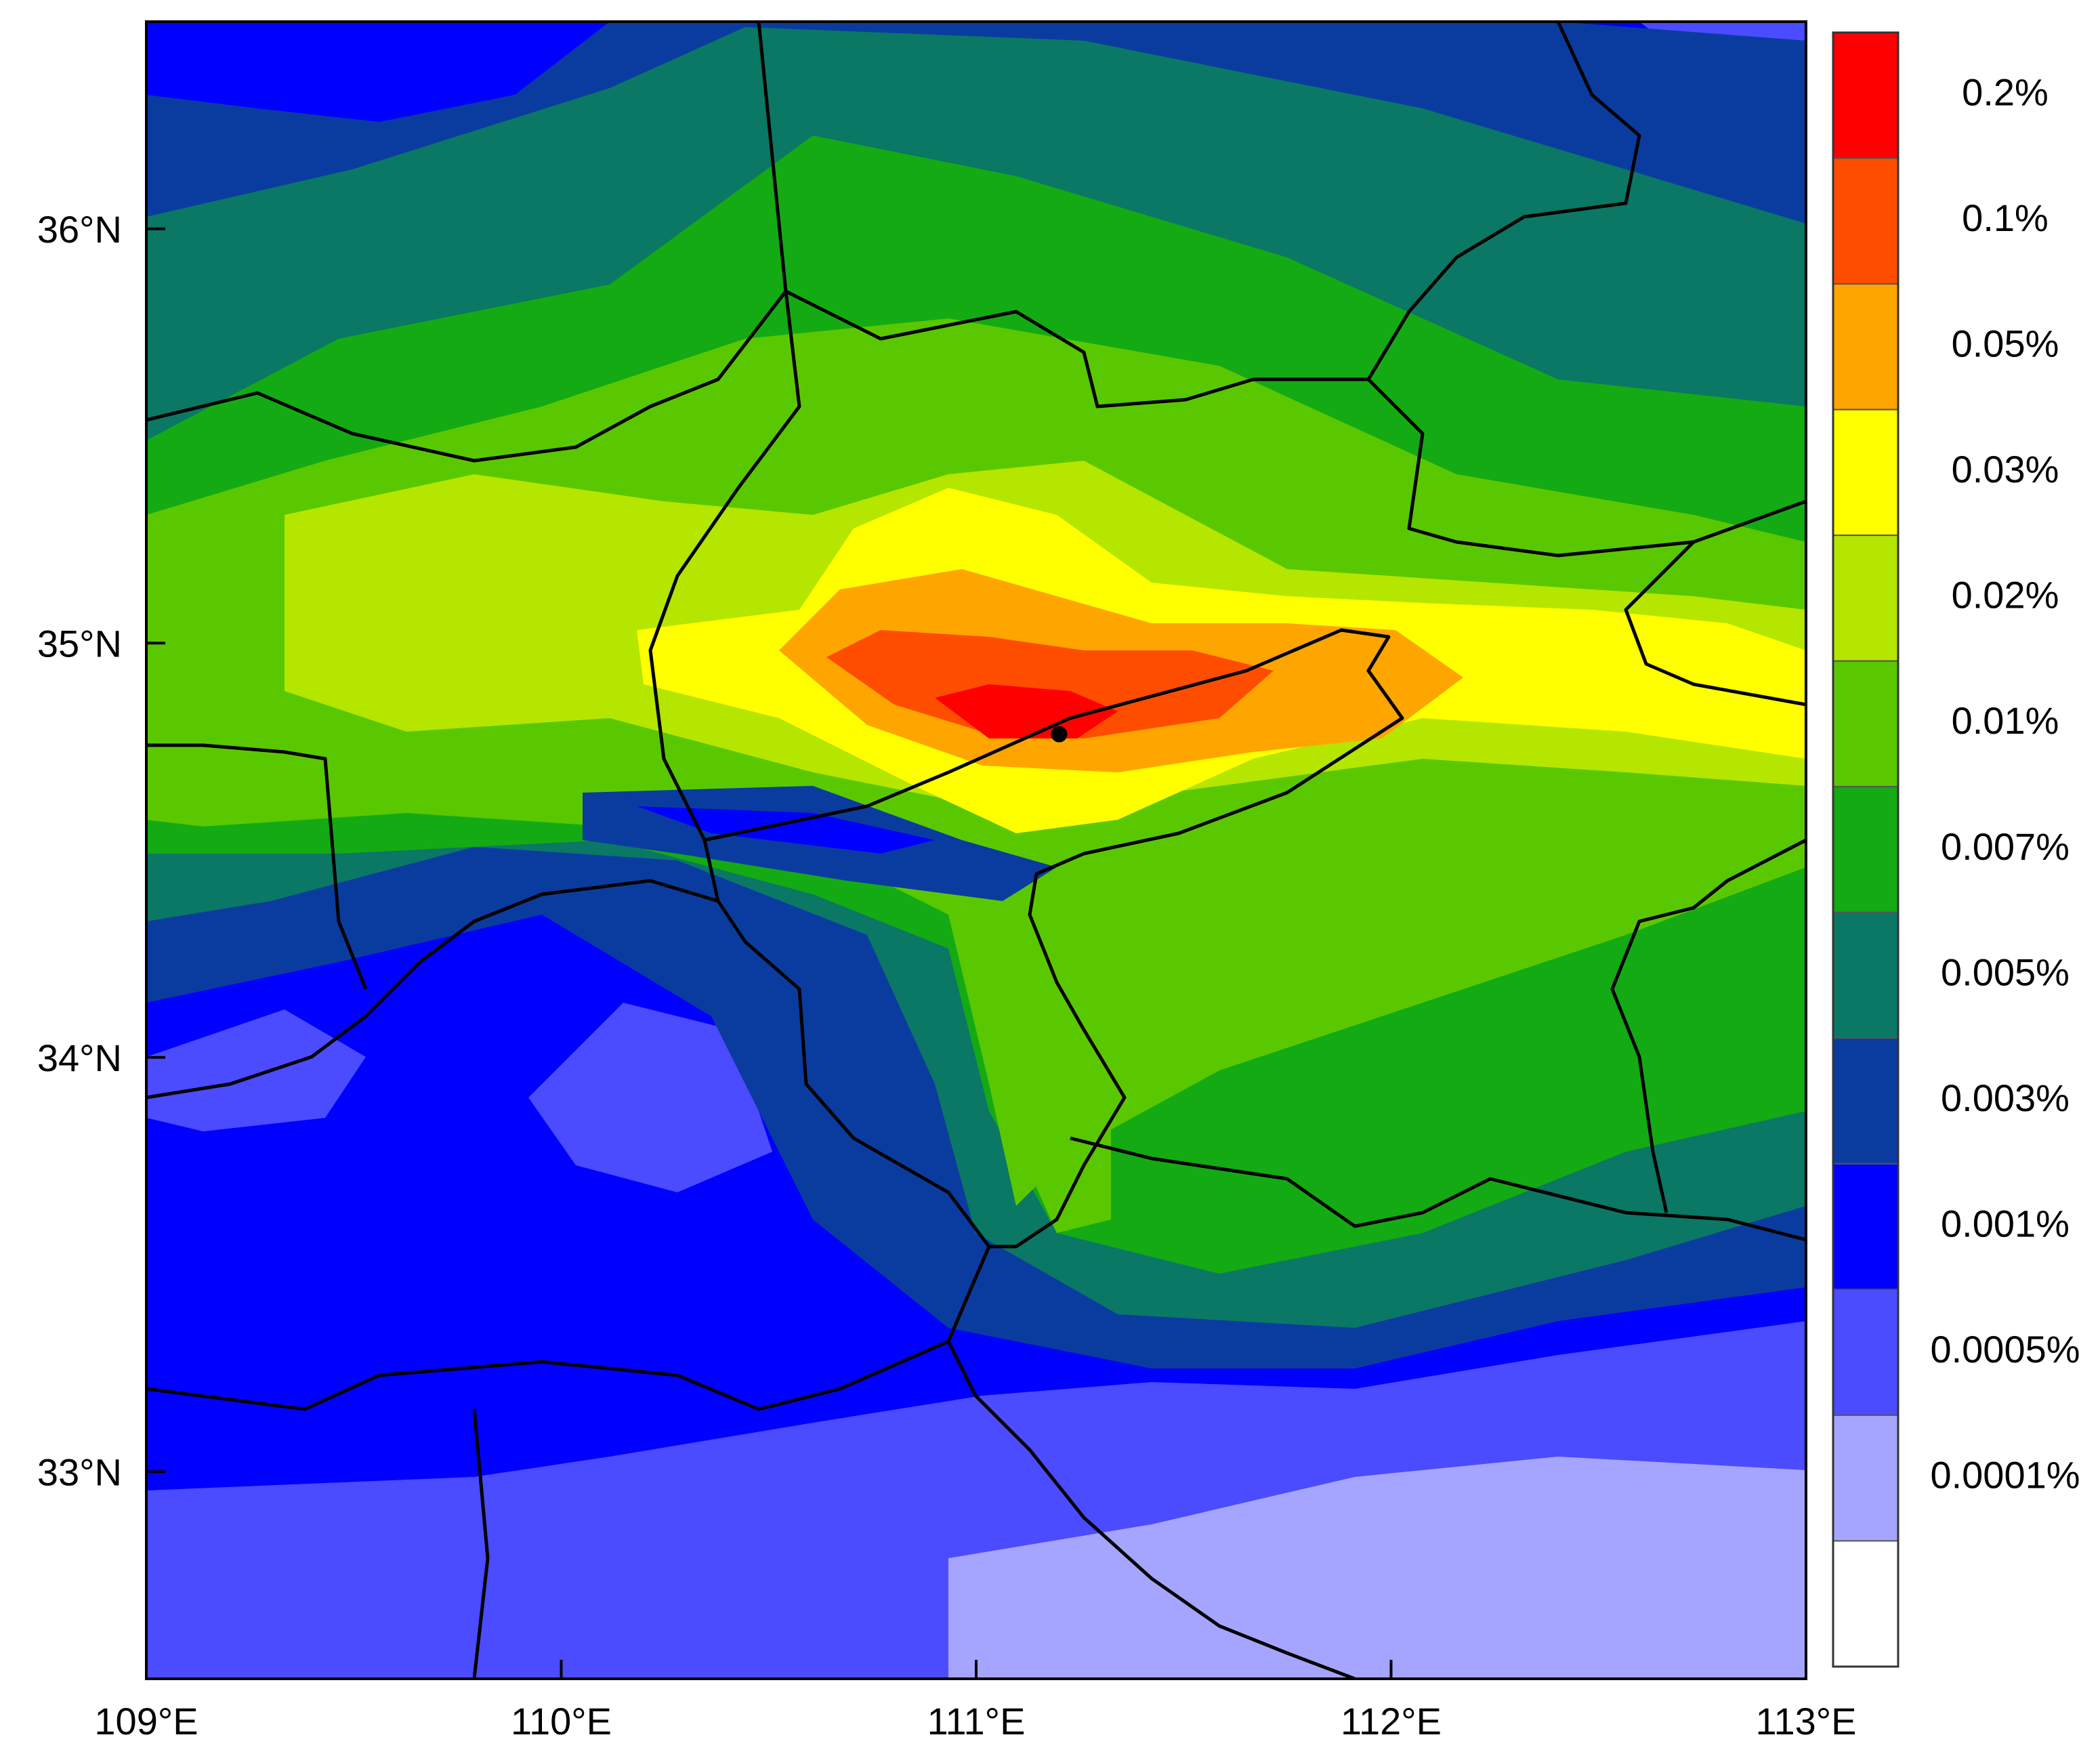  What do you see at coordinates (2005, 972) in the screenshot?
I see `colorbar-label: 0.005%` at bounding box center [2005, 972].